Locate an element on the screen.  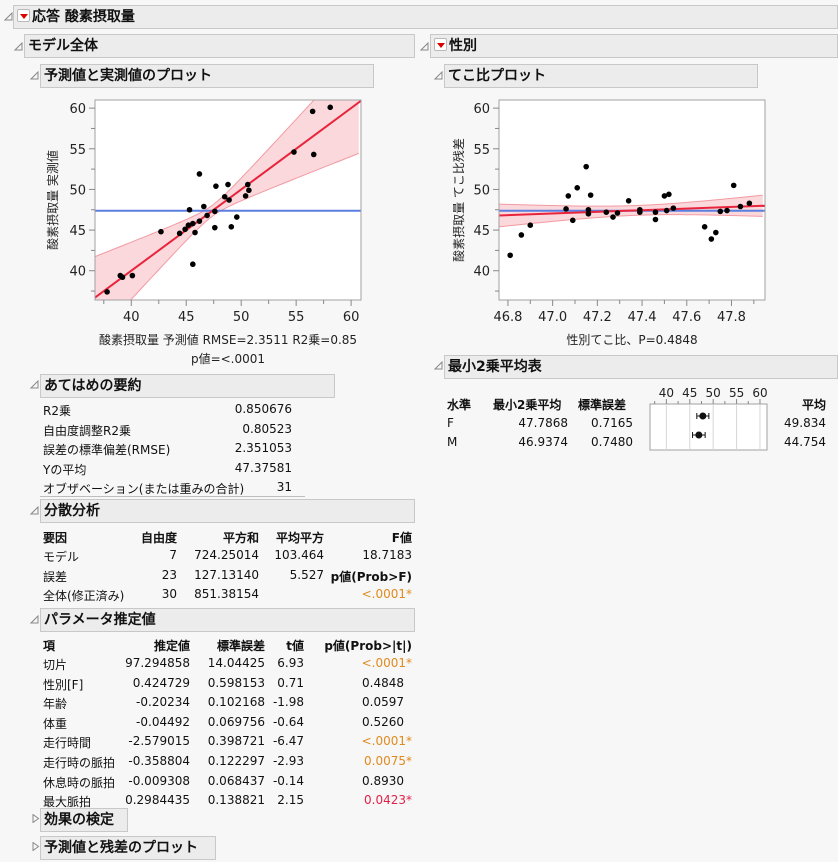
parameter-estimates-header: パラメータ推定値 is located at coordinates (227, 620).